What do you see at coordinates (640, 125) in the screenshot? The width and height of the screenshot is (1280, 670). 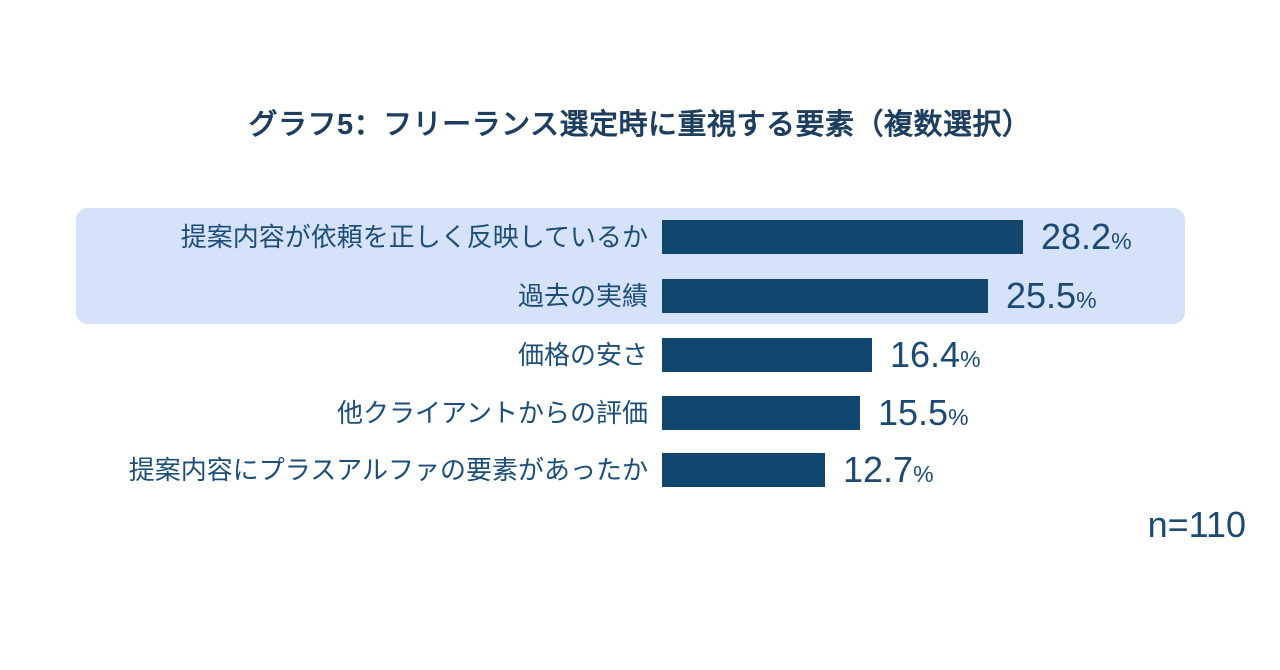 I see `chart-title: グラフ5：フリーランス選定時に重視する要素（複数選択）` at bounding box center [640, 125].